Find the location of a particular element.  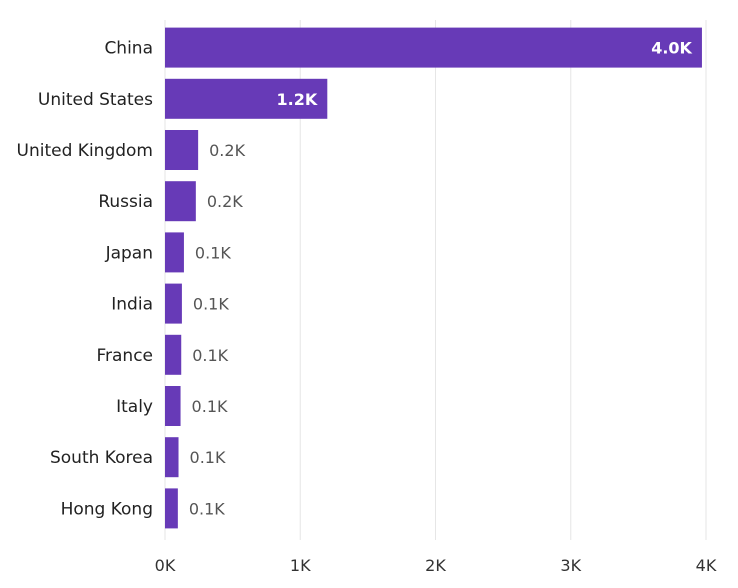

category-label: South Korea is located at coordinates (101, 458).